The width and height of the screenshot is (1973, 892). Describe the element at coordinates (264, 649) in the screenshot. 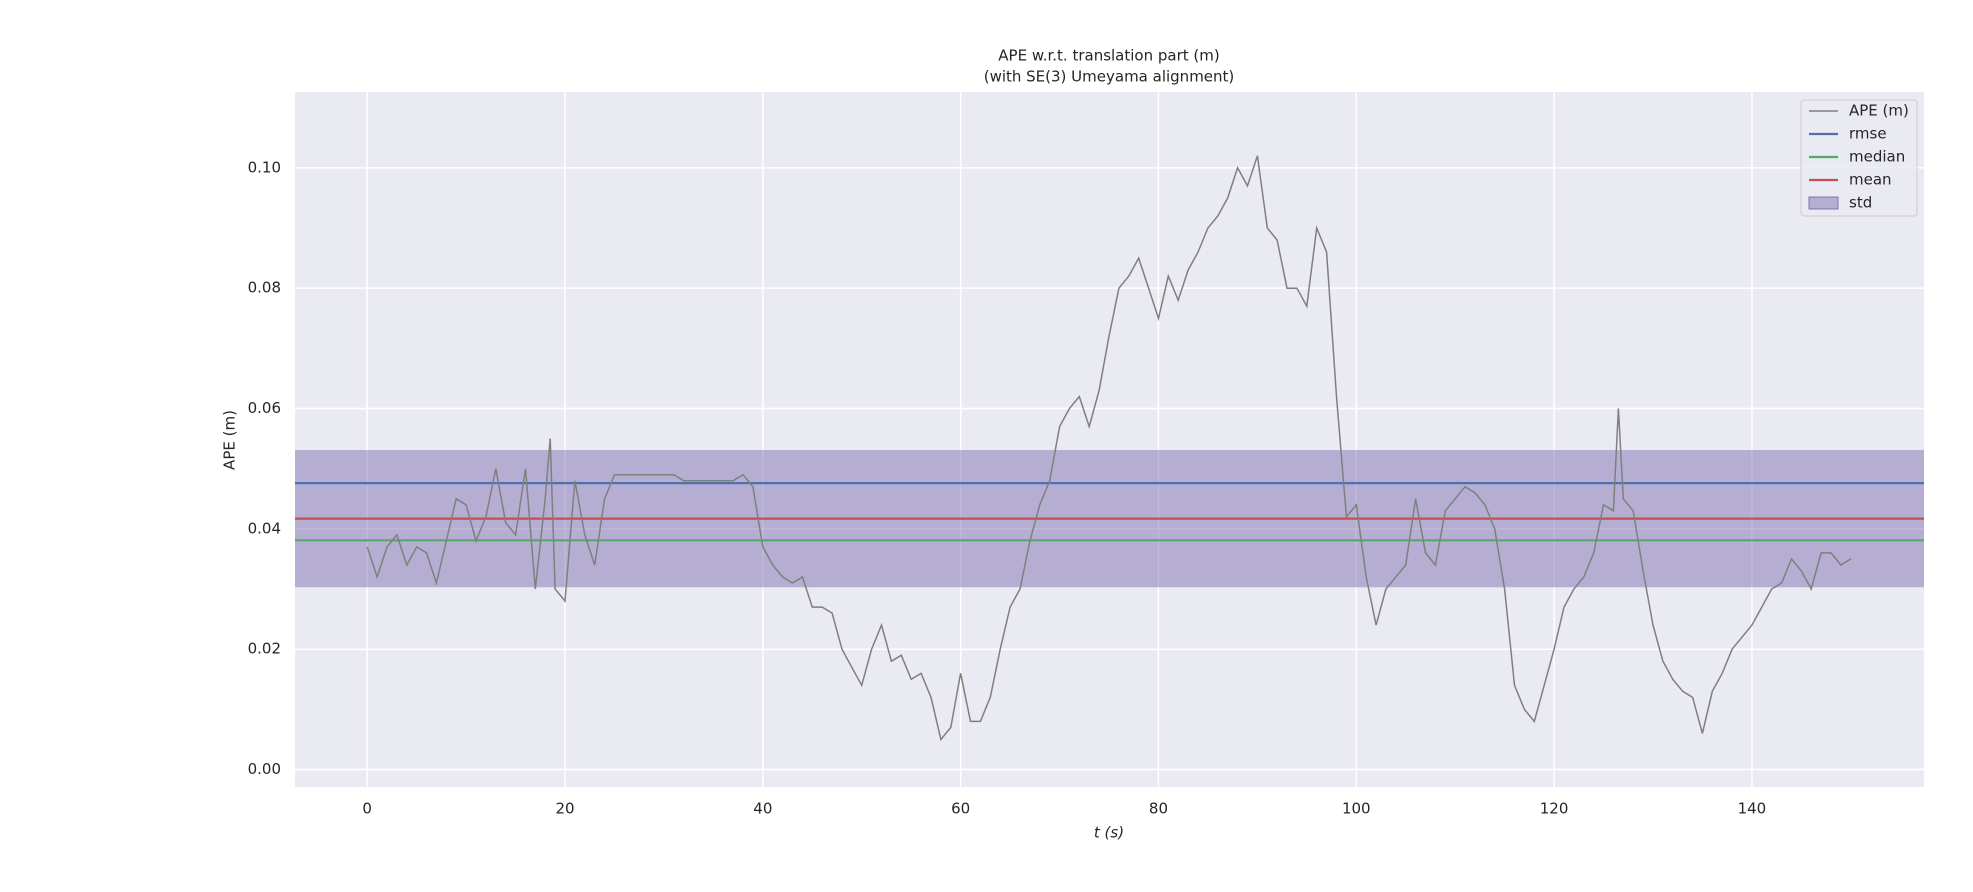

I see `y-tick-label: 0.02` at that location.